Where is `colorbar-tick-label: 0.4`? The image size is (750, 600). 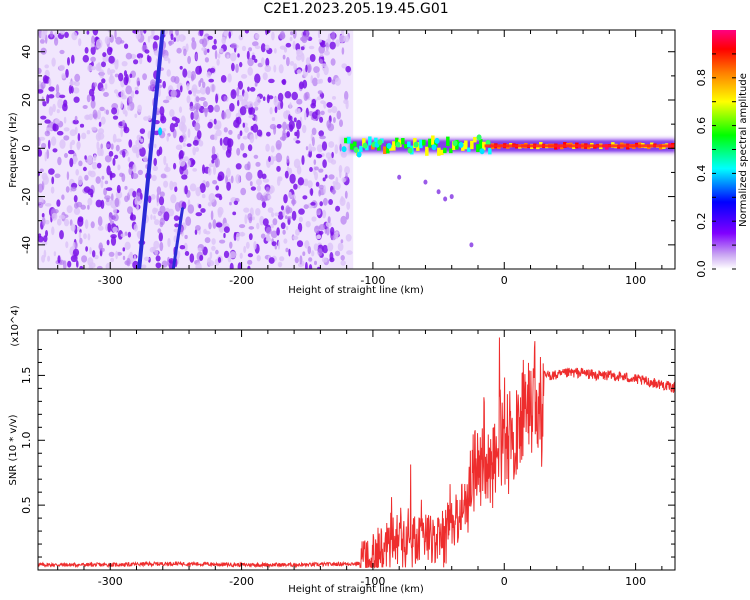
colorbar-tick-label: 0.4 is located at coordinates (701, 174).